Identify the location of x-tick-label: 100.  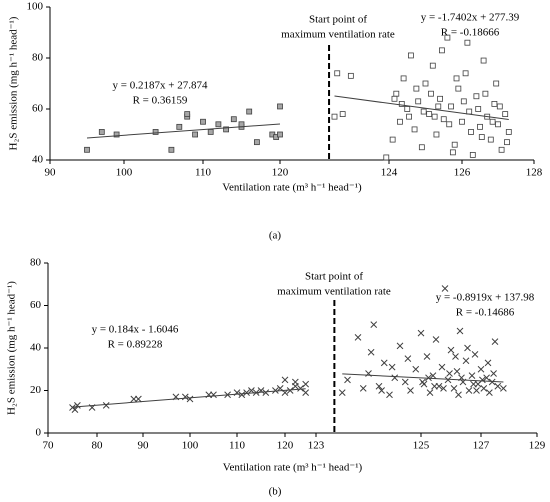
(124, 173).